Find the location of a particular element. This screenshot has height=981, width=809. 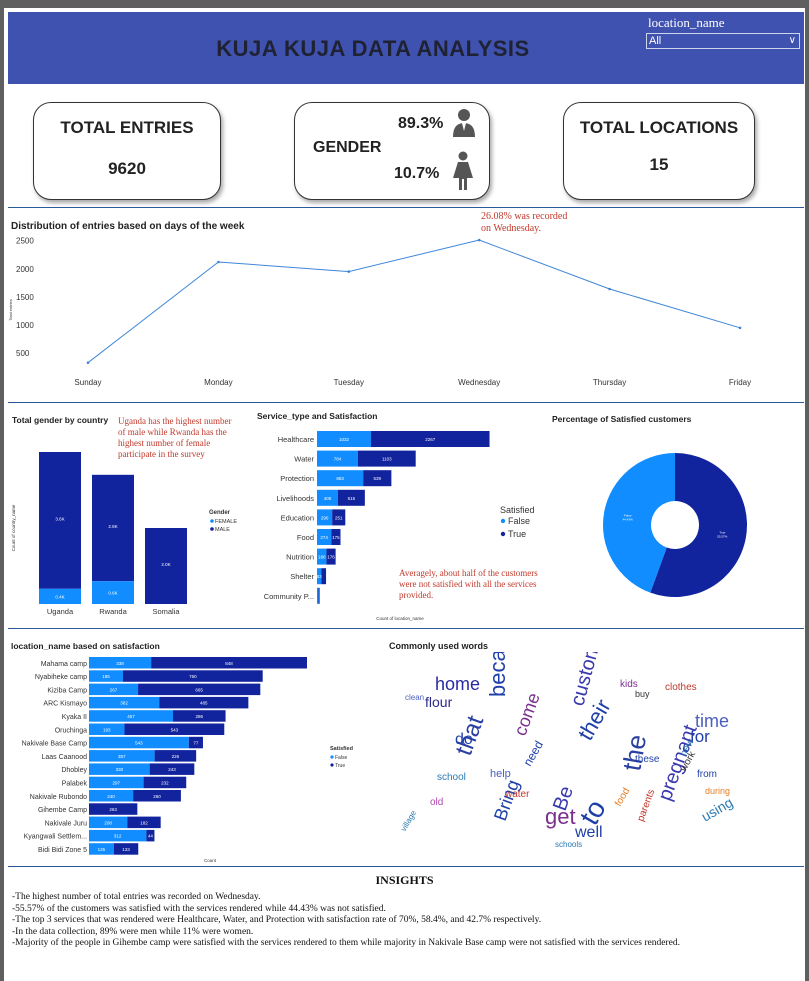

word-cloud-word: because is located at coordinates (497, 674).